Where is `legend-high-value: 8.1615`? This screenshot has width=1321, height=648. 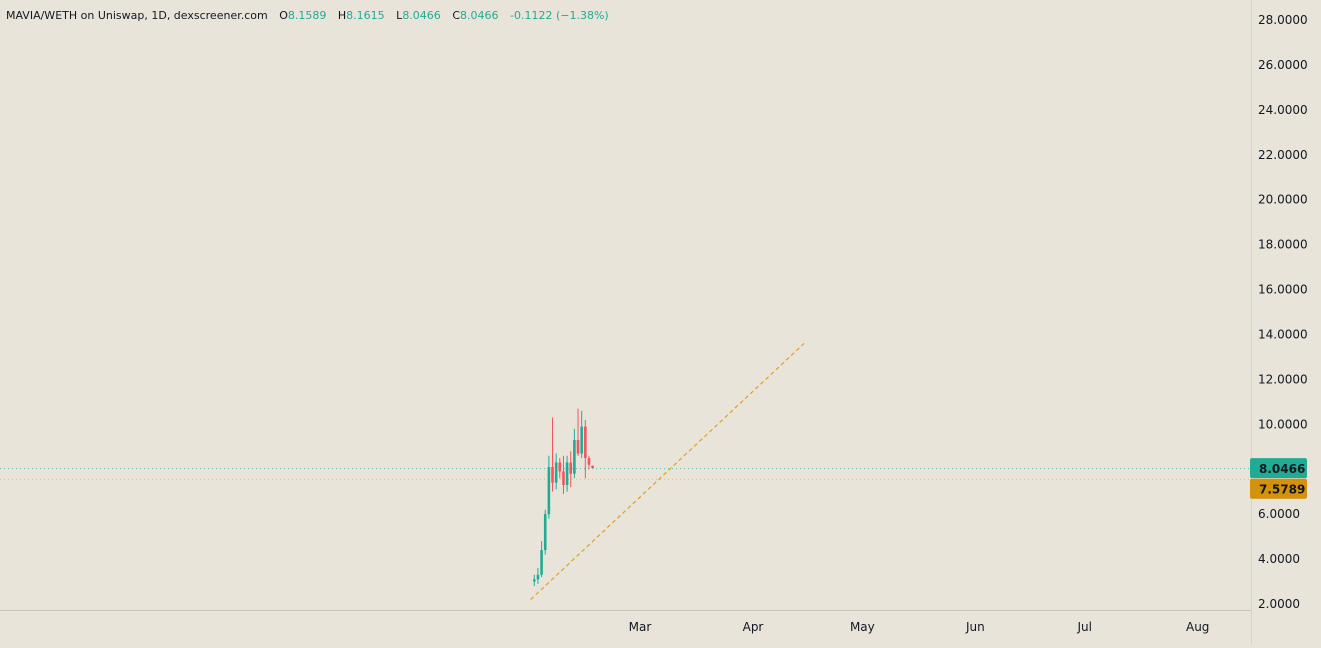
legend-high-value: 8.1615 is located at coordinates (365, 15).